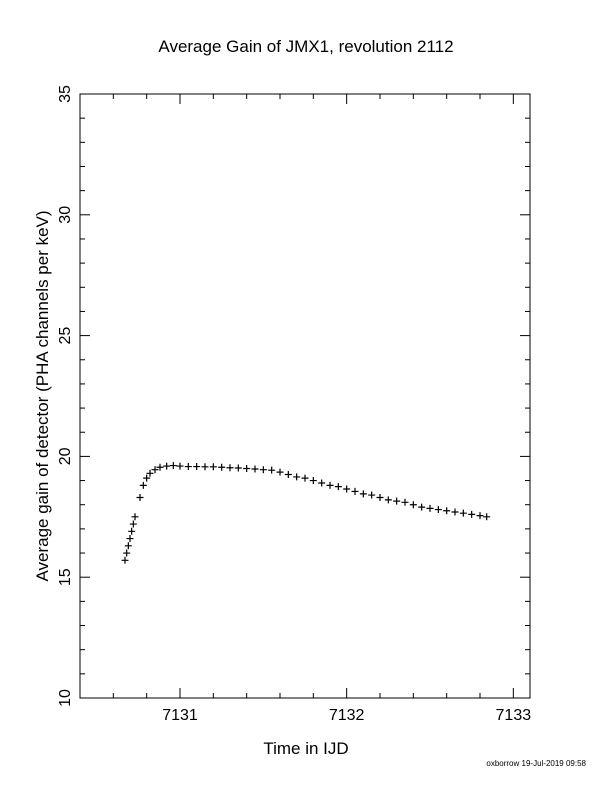 Image resolution: width=612 pixels, height=792 pixels. Describe the element at coordinates (305, 748) in the screenshot. I see `x-axis-title: Time in IJD` at that location.